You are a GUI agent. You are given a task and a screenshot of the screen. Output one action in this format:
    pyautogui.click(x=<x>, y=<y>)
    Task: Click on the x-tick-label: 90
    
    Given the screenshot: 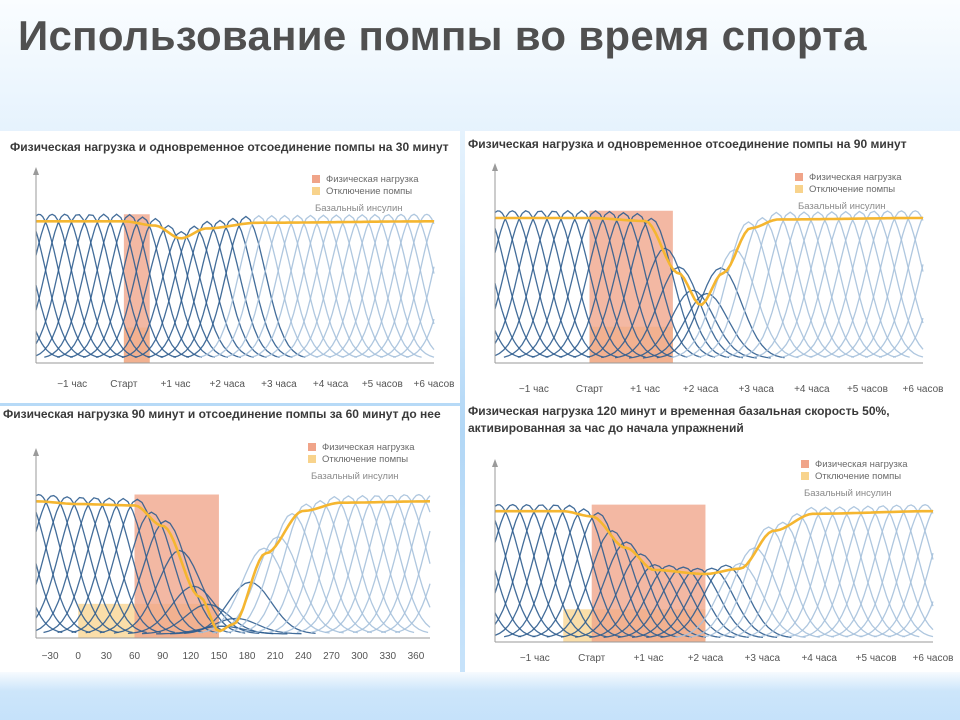 What is the action you would take?
    pyautogui.click(x=163, y=656)
    